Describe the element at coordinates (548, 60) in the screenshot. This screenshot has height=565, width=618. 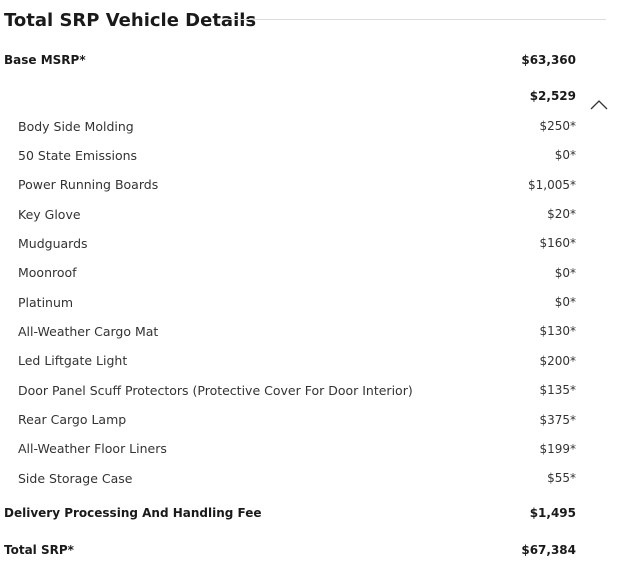
I see `price: $63,360` at that location.